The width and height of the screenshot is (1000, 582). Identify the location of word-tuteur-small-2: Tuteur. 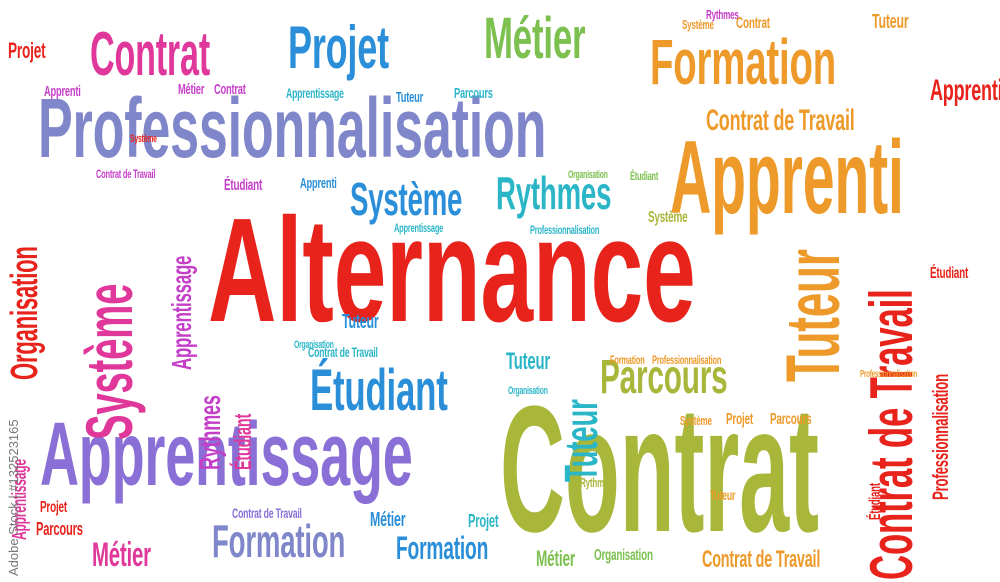
(890, 22).